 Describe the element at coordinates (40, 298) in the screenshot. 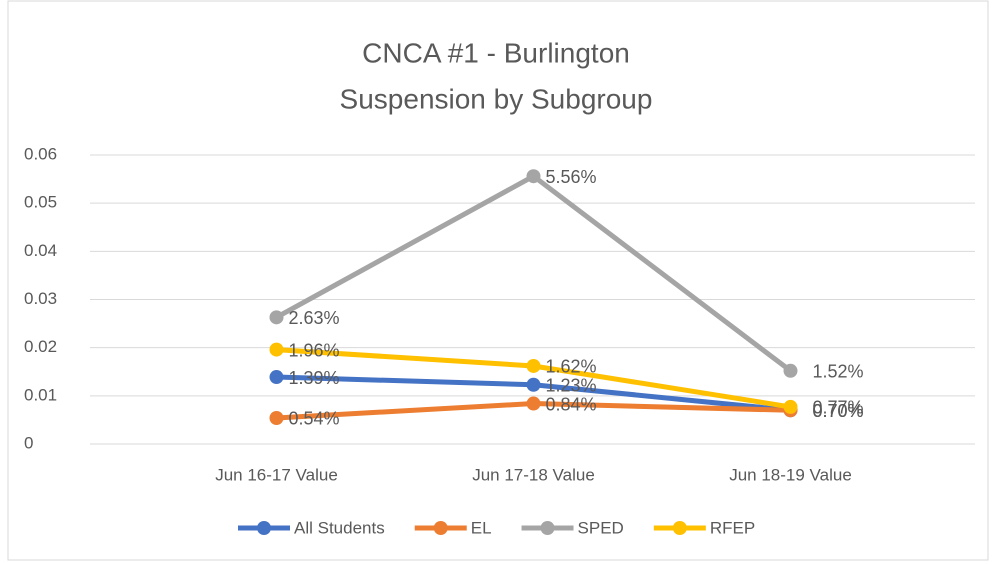

I see `y-tick-label: 0.03` at that location.